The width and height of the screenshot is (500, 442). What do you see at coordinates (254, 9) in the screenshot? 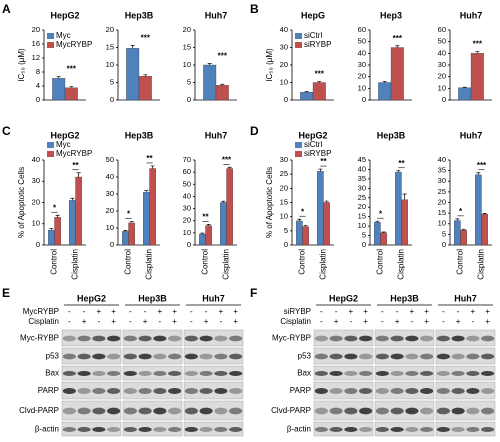
I see `panel-label: B` at bounding box center [254, 9].